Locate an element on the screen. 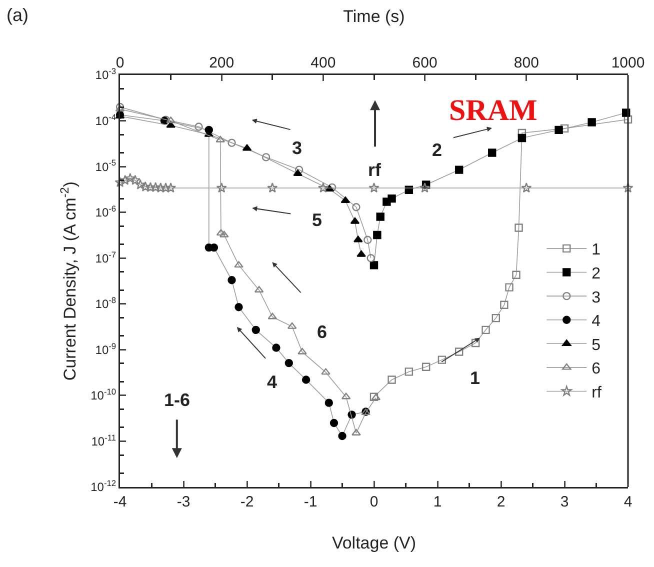 The image size is (654, 567). x-tick-label: -2 is located at coordinates (247, 502).